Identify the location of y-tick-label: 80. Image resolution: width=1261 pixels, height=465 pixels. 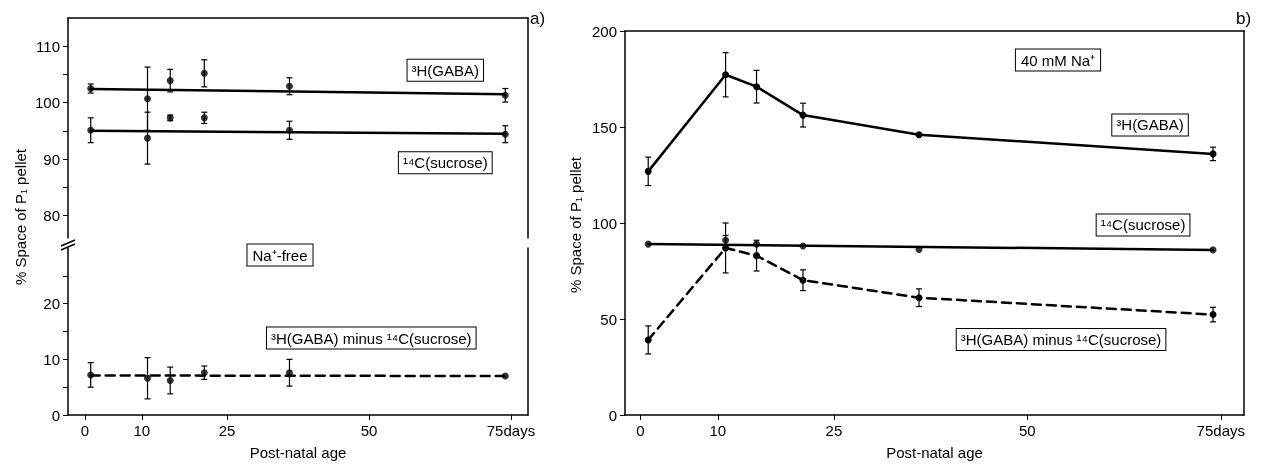
(51, 215).